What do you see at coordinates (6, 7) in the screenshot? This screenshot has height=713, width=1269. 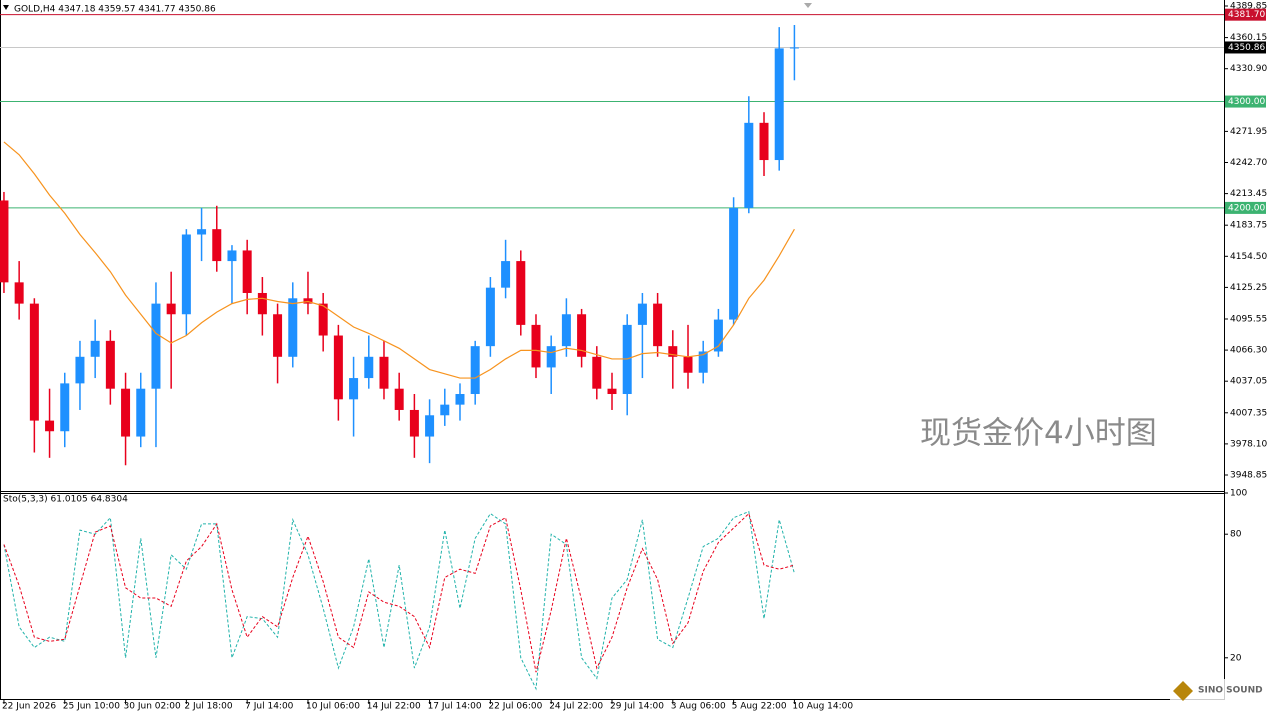 I see `menu-arrow` at bounding box center [6, 7].